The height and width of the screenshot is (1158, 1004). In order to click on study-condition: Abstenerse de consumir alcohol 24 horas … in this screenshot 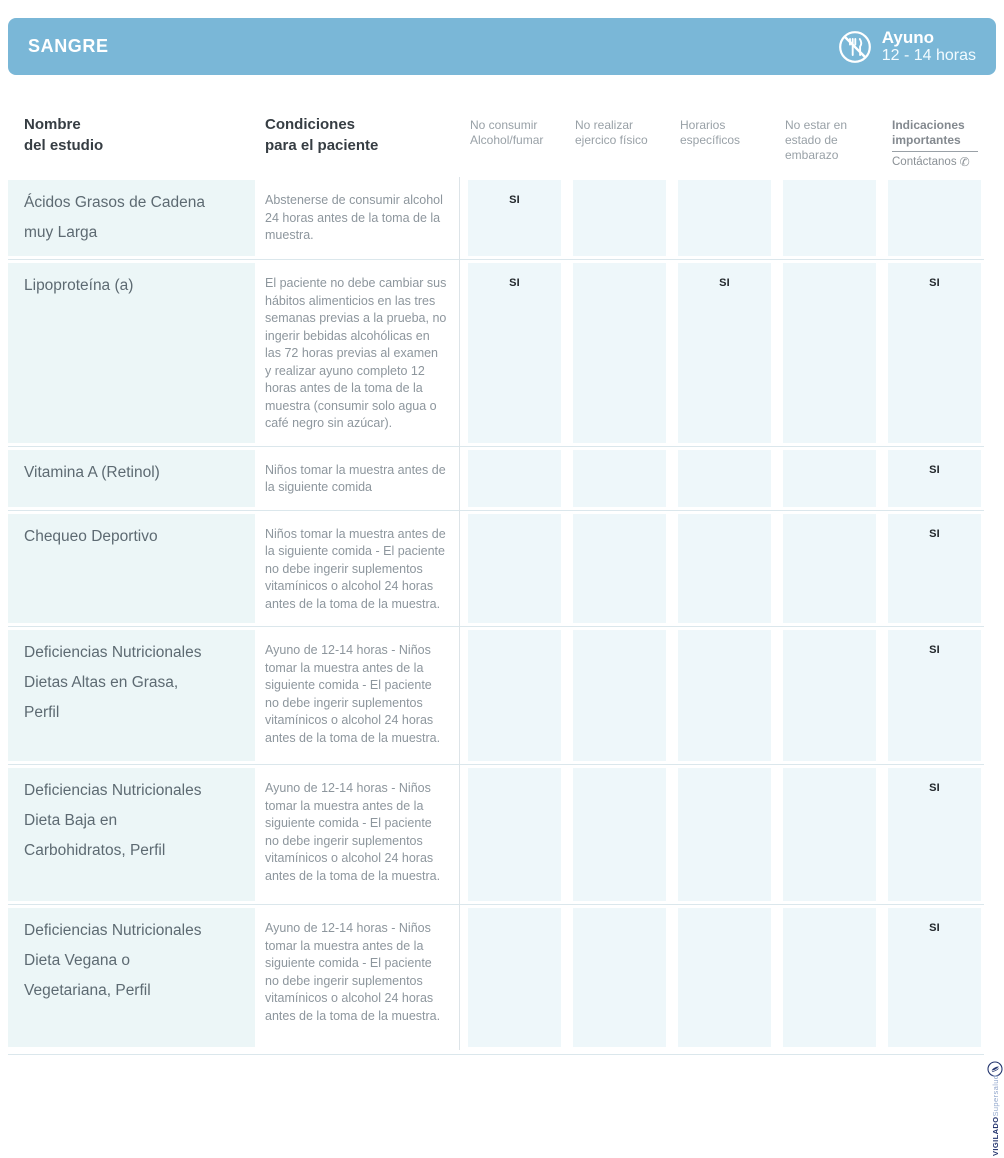, I will do `click(354, 217)`.